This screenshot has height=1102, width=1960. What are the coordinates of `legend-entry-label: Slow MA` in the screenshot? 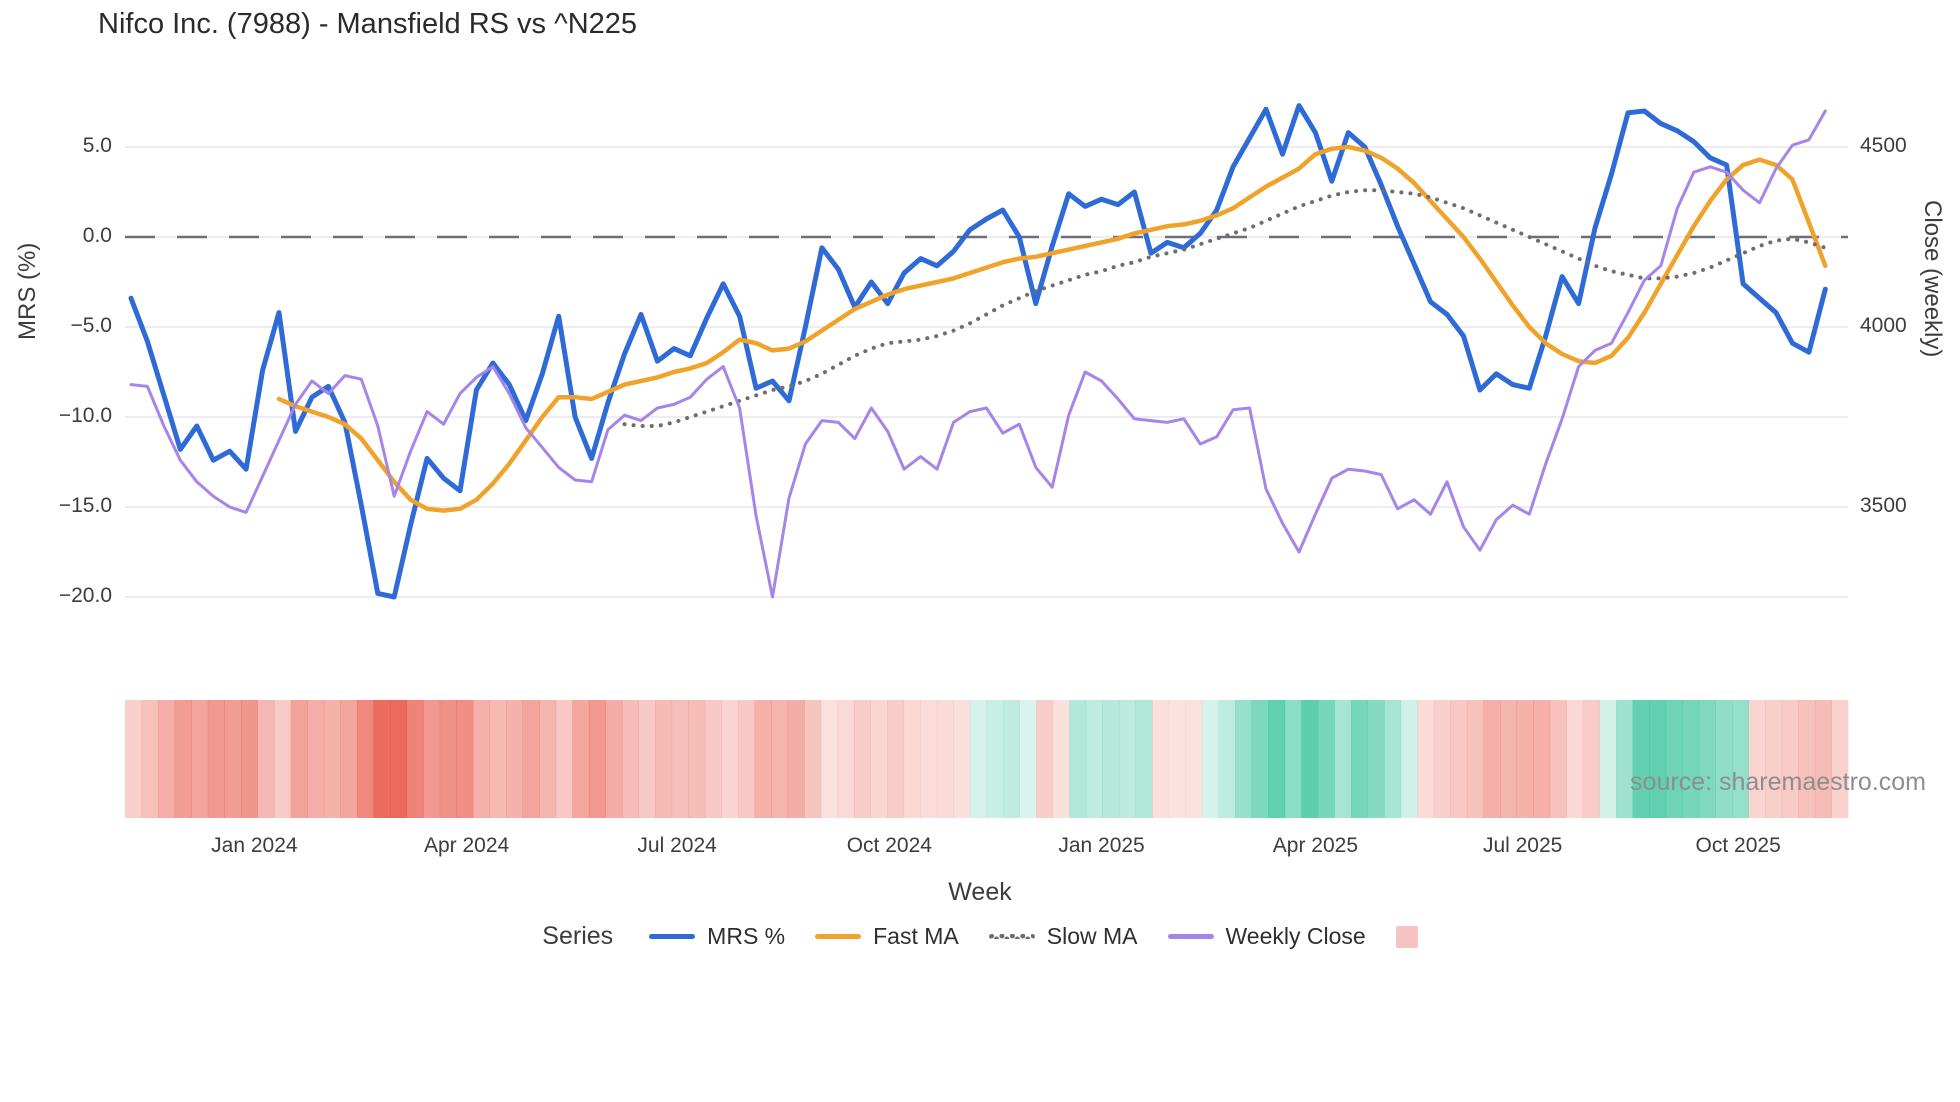 It's located at (1092, 936).